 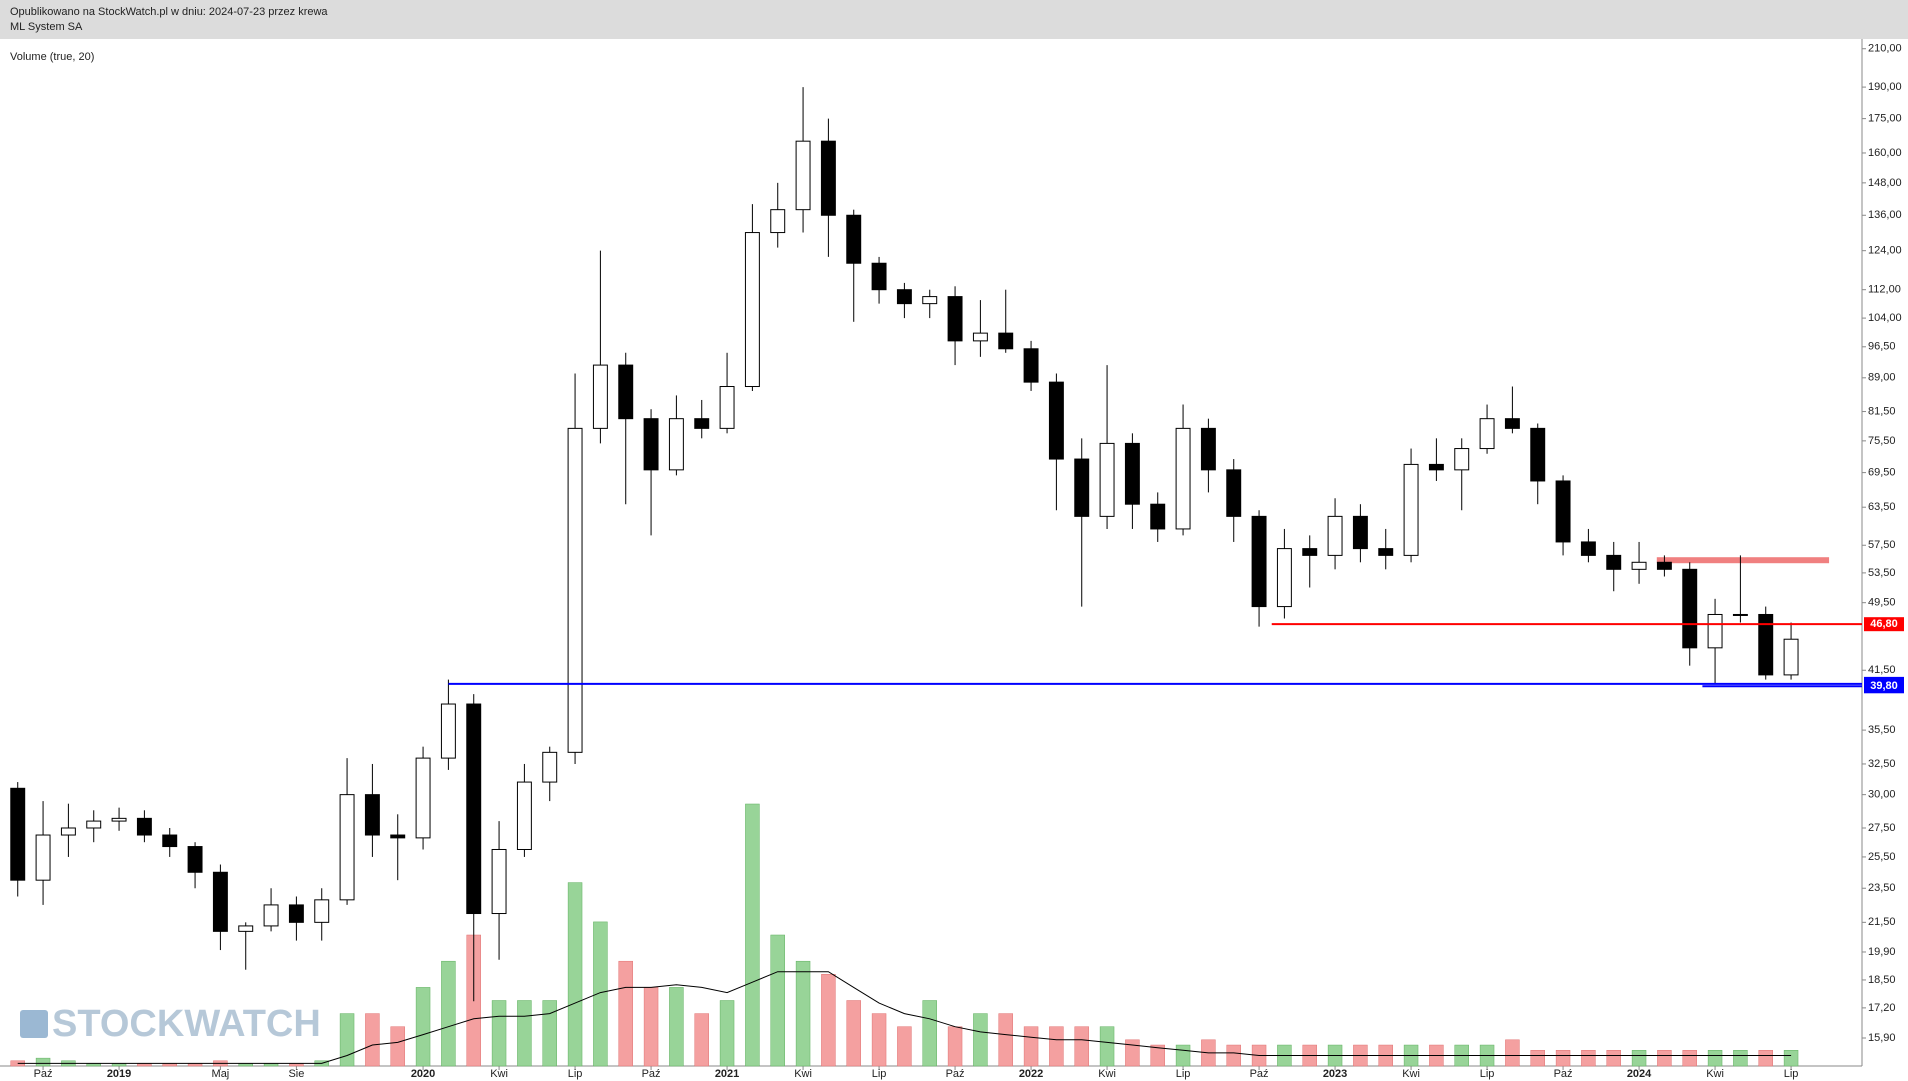 What do you see at coordinates (1882, 473) in the screenshot?
I see `y-tick-label: 69,50` at bounding box center [1882, 473].